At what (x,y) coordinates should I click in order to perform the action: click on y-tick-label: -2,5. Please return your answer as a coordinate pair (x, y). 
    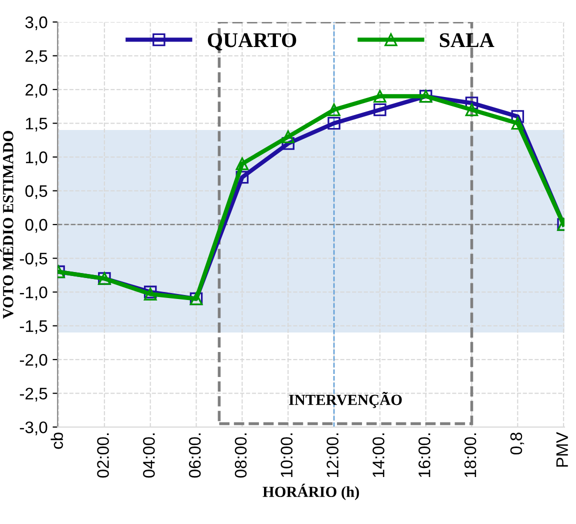
    Looking at the image, I should click on (34, 395).